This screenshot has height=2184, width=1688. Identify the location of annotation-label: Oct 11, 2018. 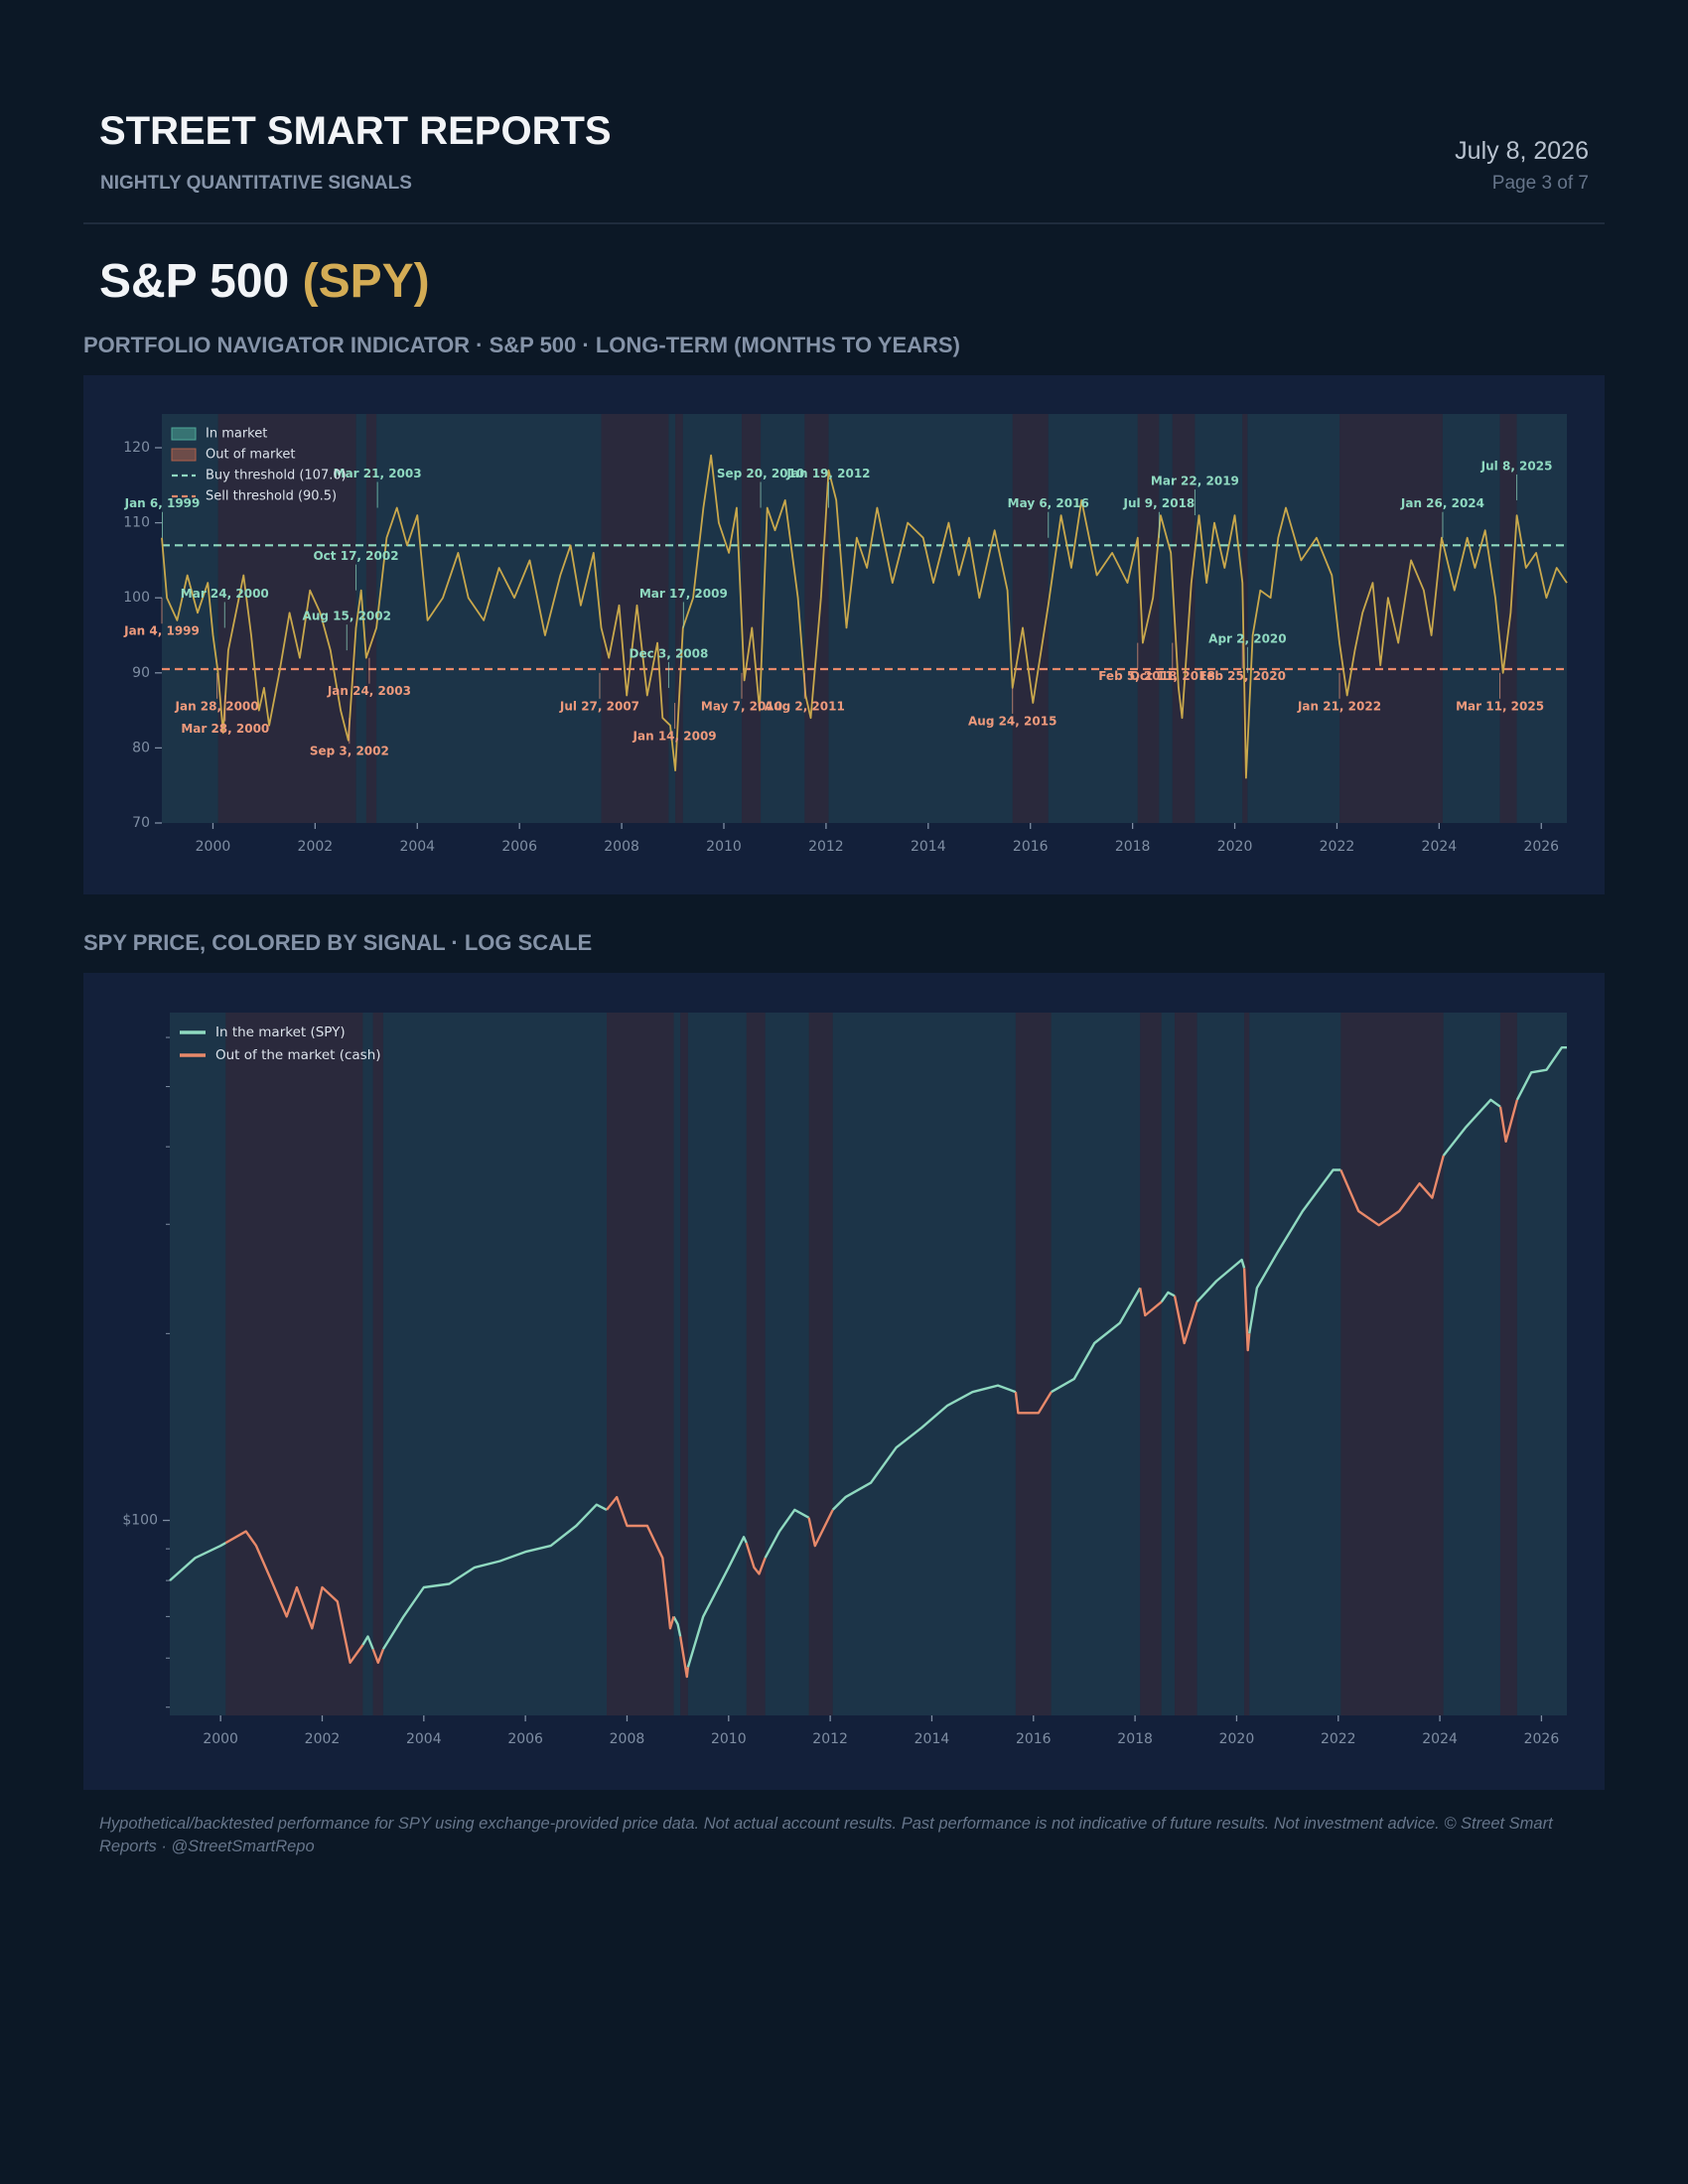
(1172, 676).